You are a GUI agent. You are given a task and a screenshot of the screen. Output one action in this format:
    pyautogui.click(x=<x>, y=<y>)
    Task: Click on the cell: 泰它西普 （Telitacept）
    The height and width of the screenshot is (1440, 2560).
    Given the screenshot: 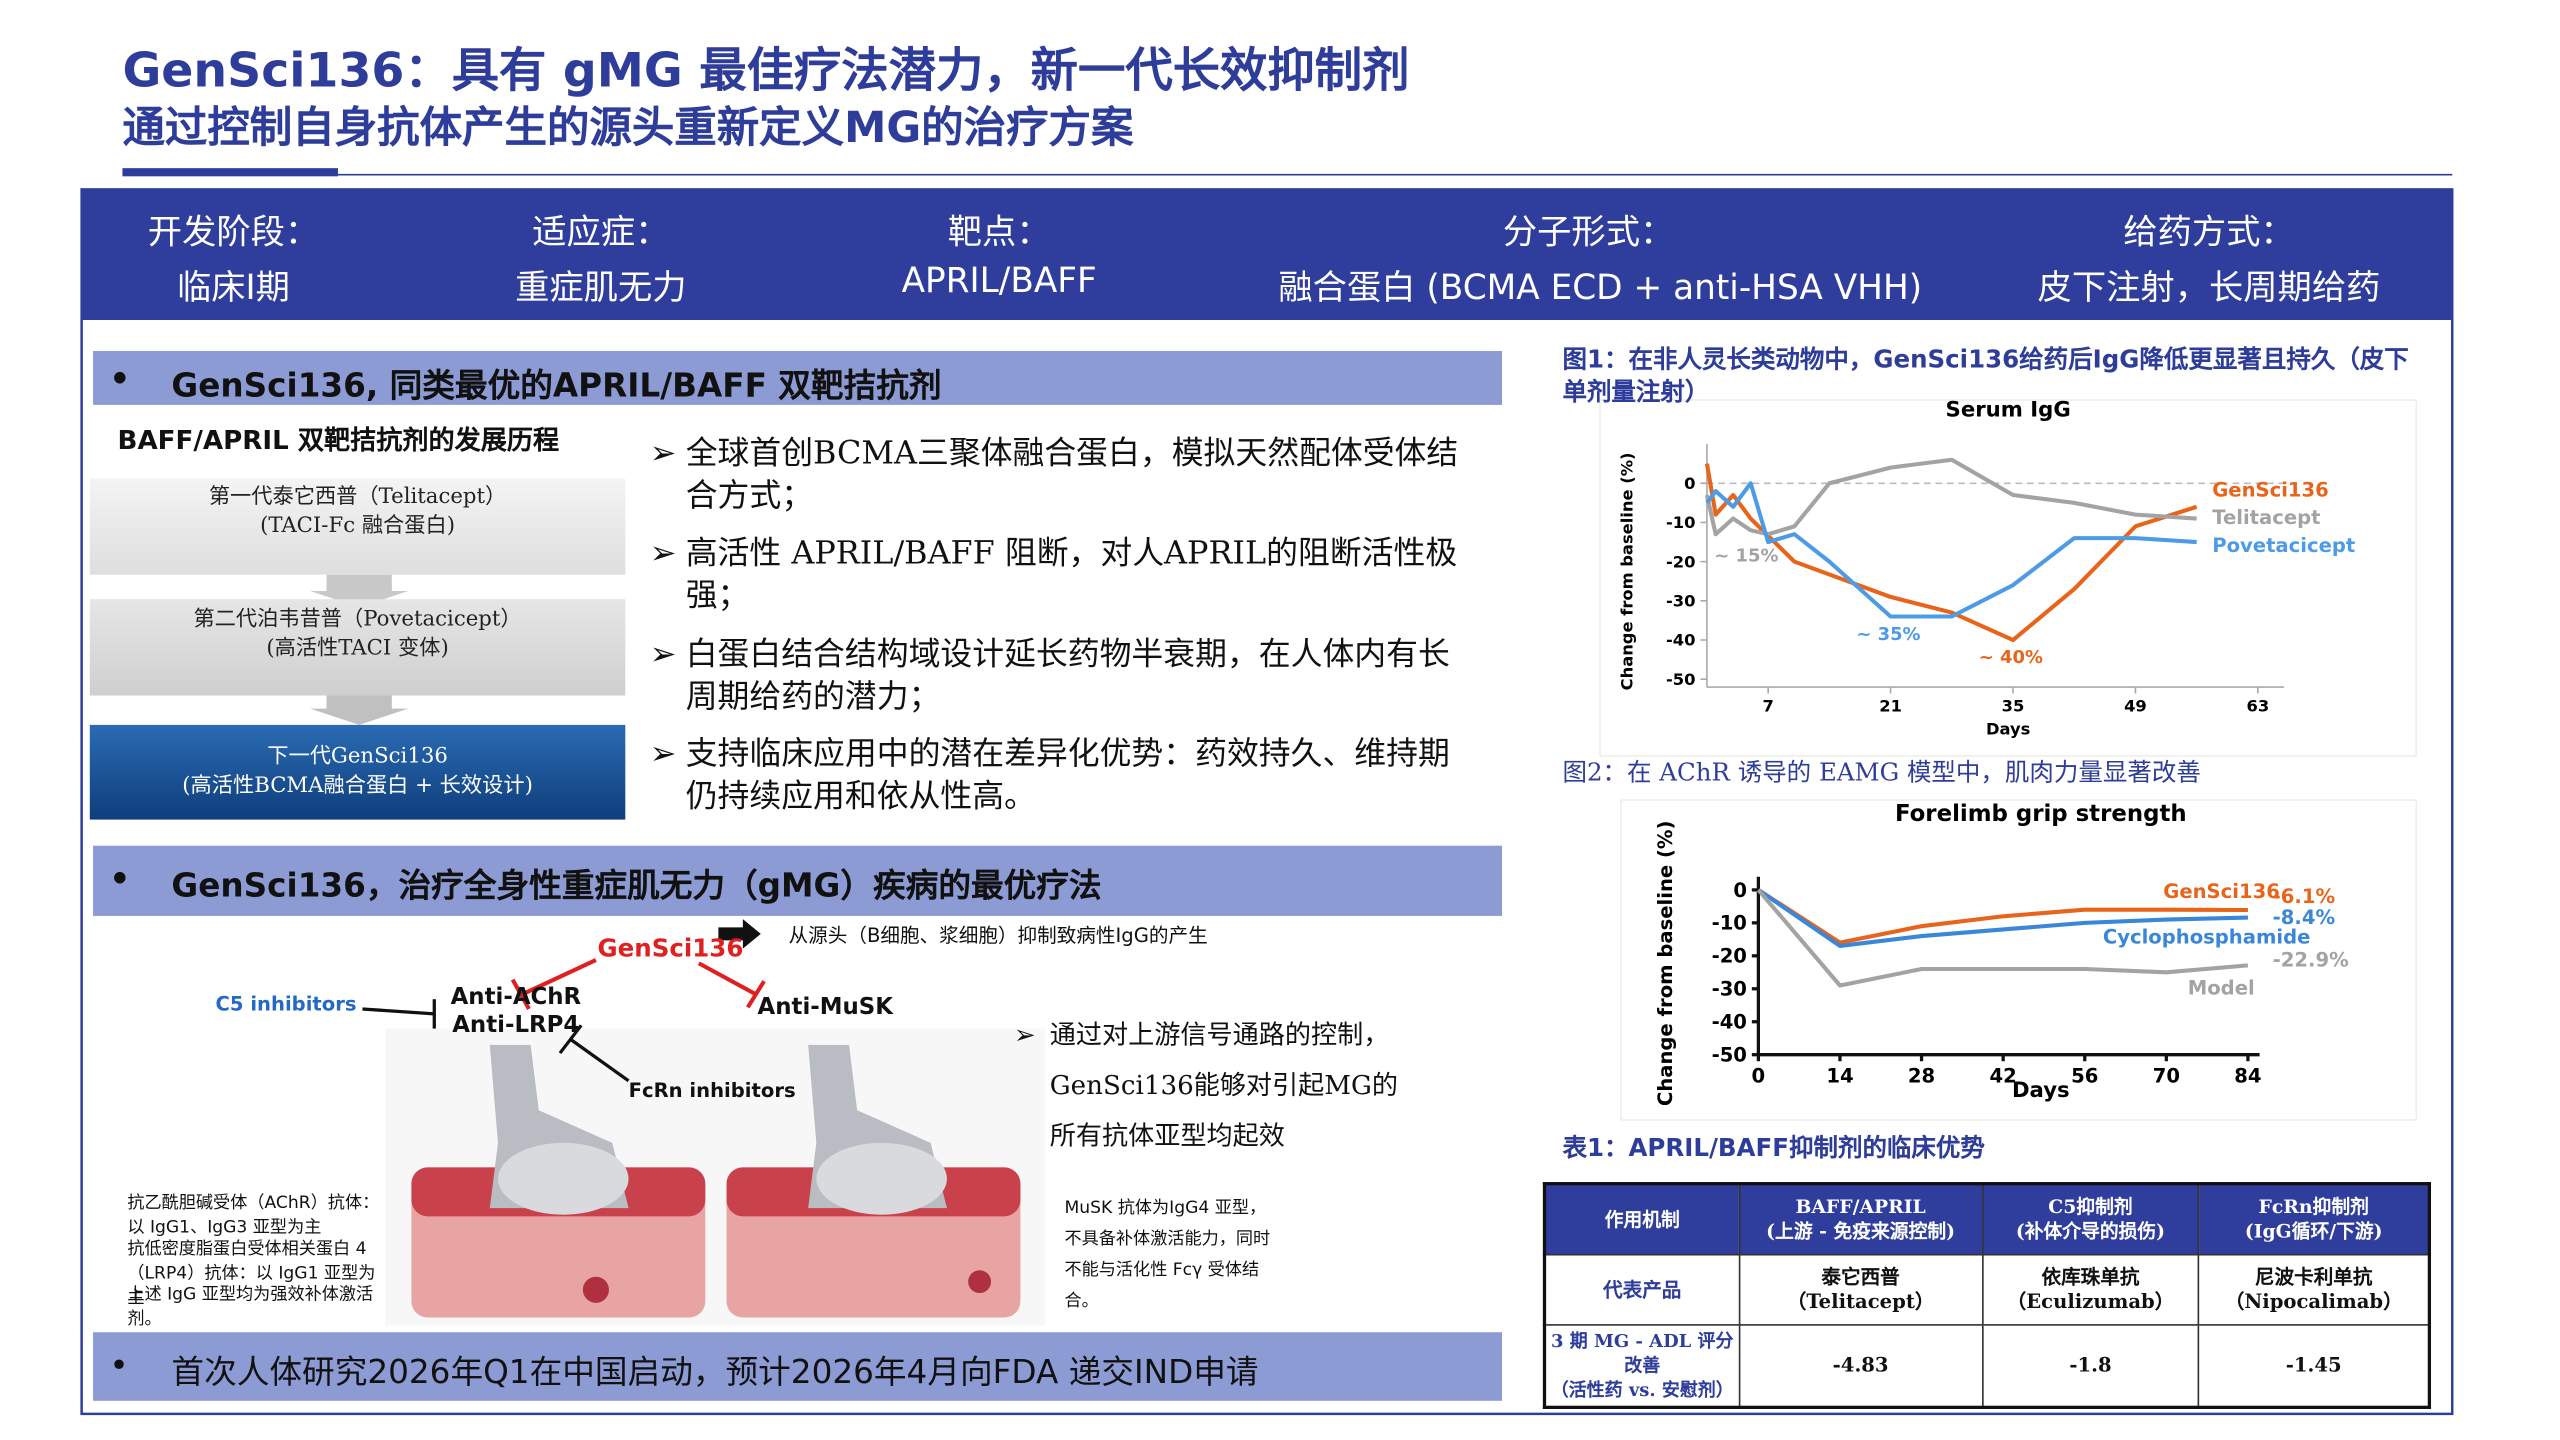 What is the action you would take?
    pyautogui.click(x=1860, y=1289)
    